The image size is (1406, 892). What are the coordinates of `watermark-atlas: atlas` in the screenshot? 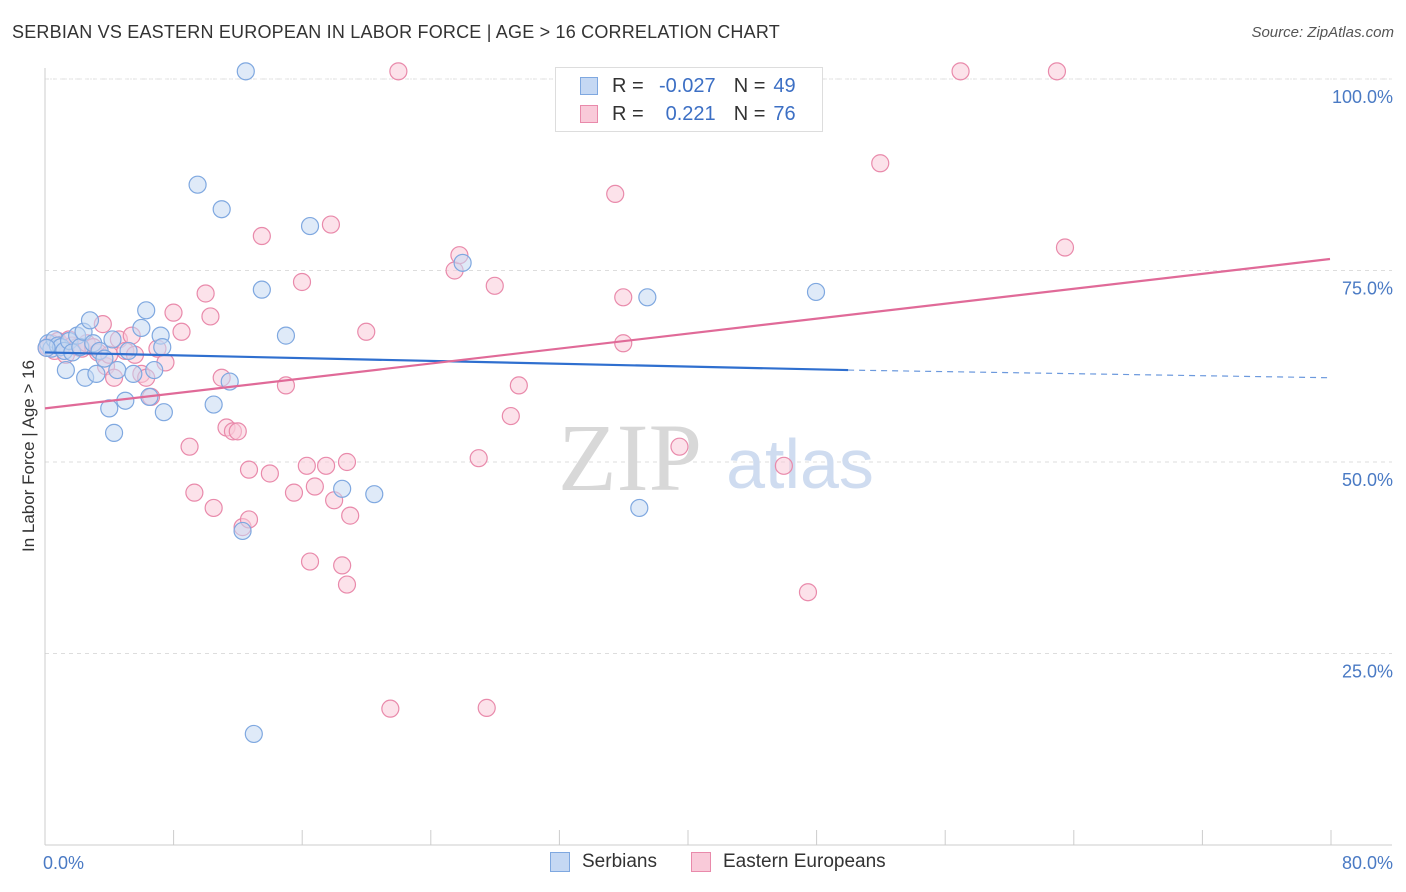 It's located at (800, 464).